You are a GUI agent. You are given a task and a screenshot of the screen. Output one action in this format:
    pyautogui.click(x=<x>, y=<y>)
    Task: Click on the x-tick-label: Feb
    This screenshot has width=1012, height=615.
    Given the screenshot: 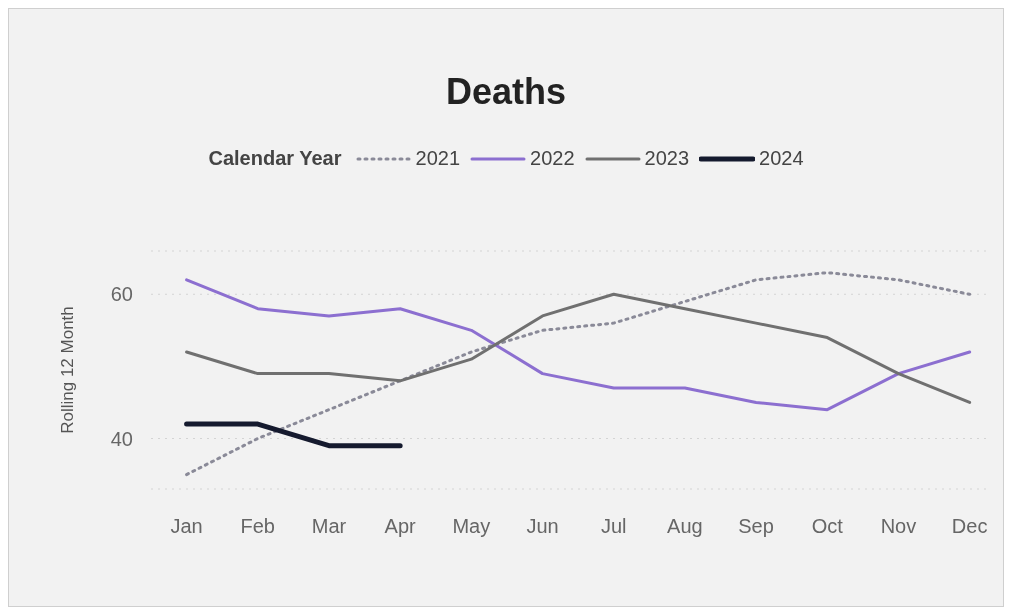 What is the action you would take?
    pyautogui.click(x=258, y=526)
    